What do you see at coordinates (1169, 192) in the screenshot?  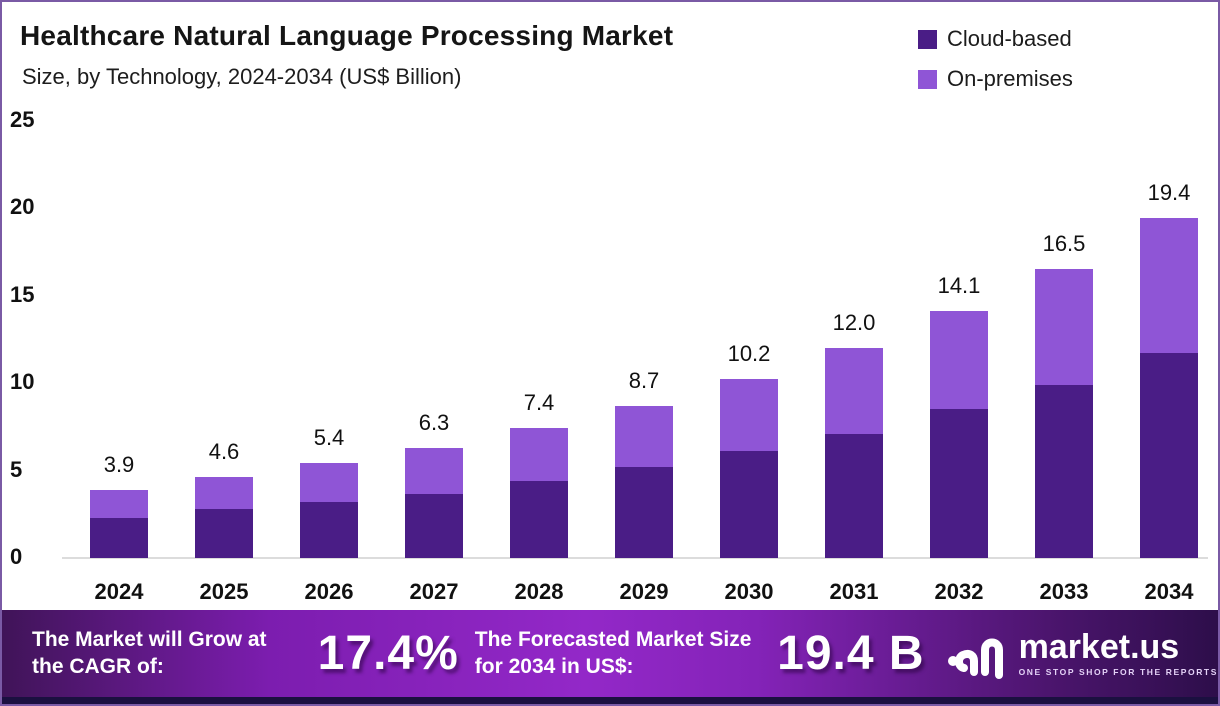 I see `bar-total-label: 19.4` at bounding box center [1169, 192].